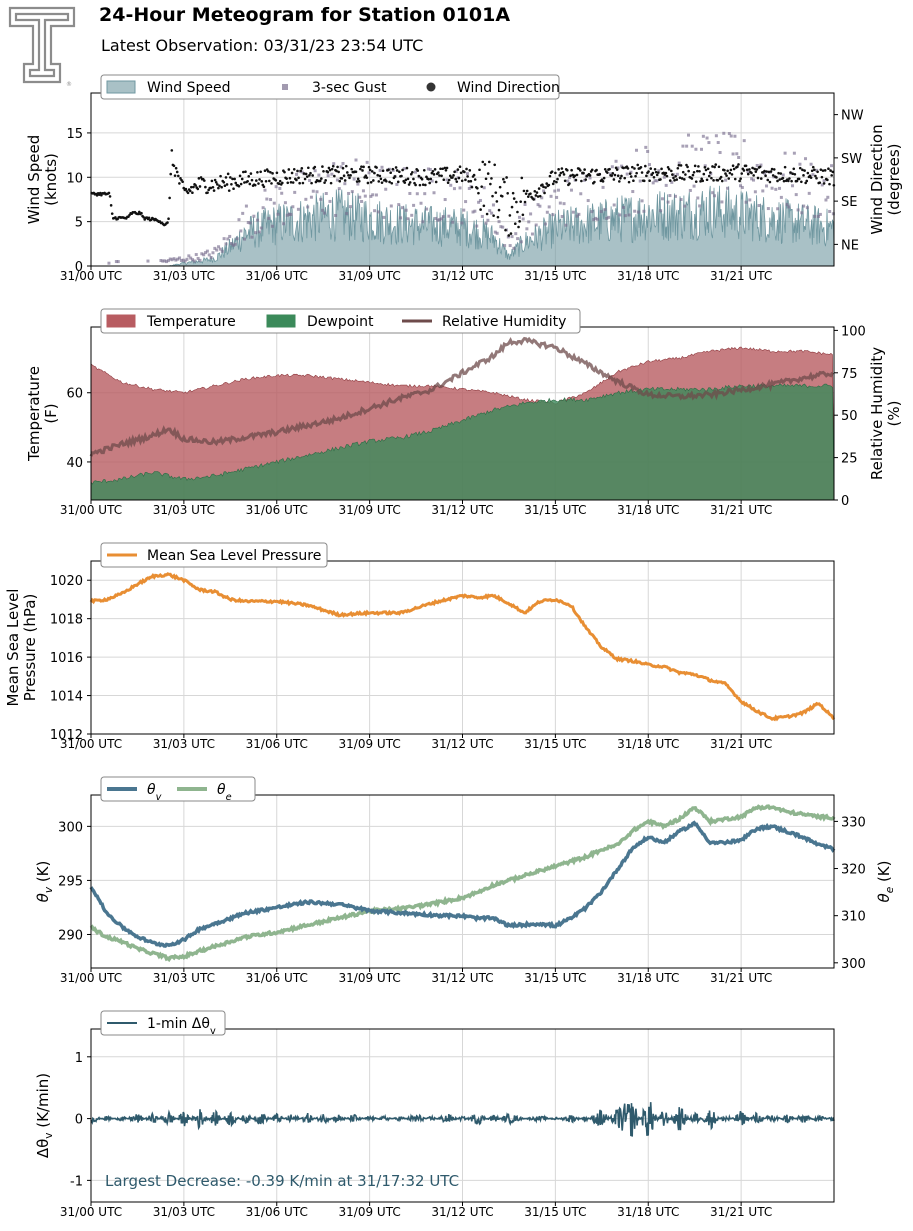 The height and width of the screenshot is (1231, 913). Describe the element at coordinates (262, 45) in the screenshot. I see `latest-observation: Latest Observation: 03/31/23 23:54 UTC` at that location.